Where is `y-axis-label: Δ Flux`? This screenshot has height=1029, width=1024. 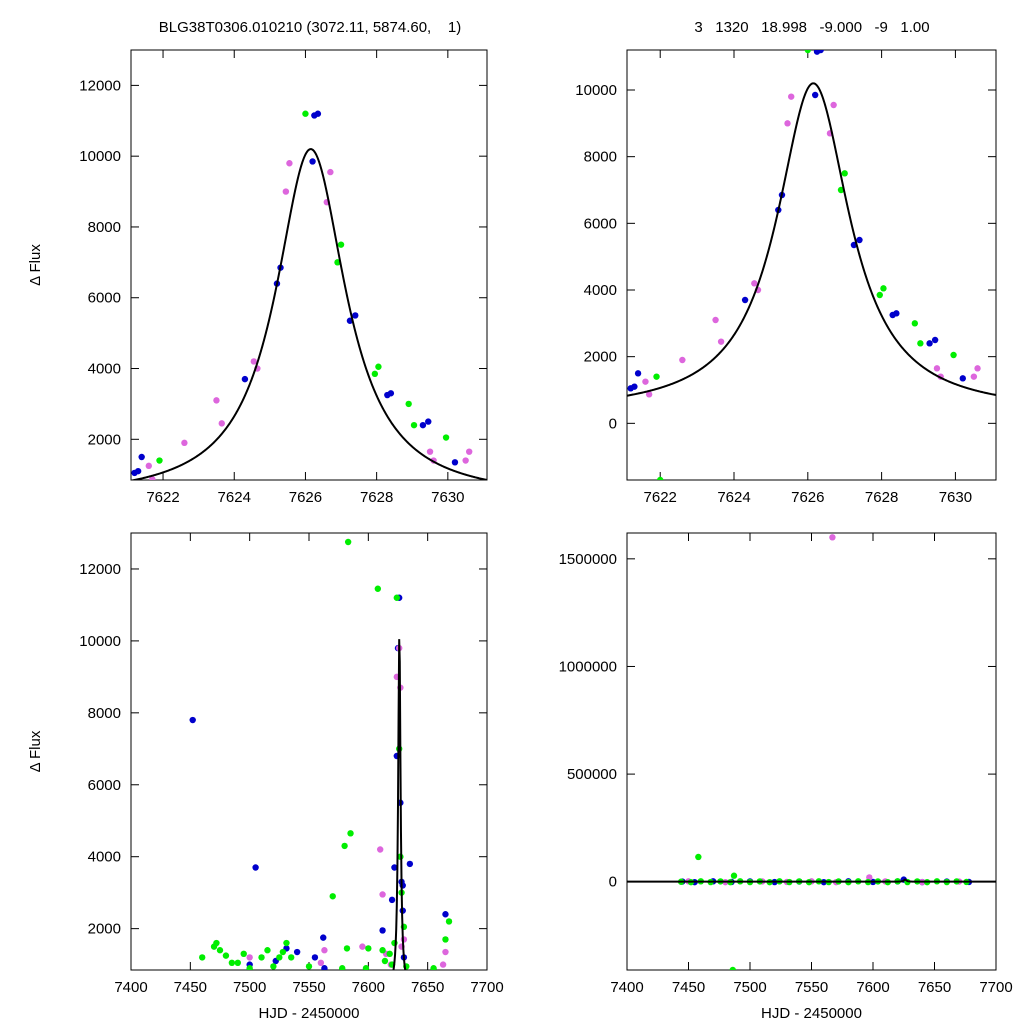
y-axis-label: Δ Flux is located at coordinates (35, 751).